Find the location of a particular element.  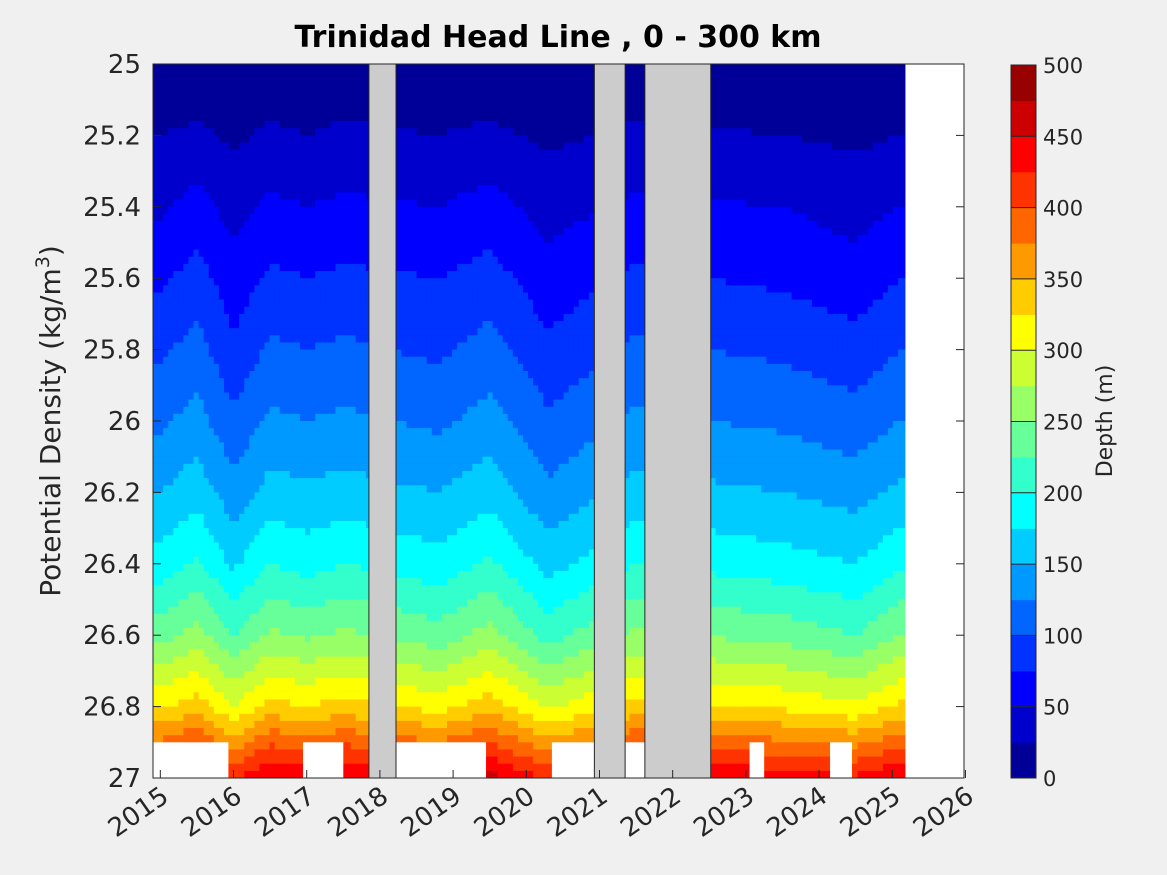

y-tick-label: 27 is located at coordinates (124, 779).